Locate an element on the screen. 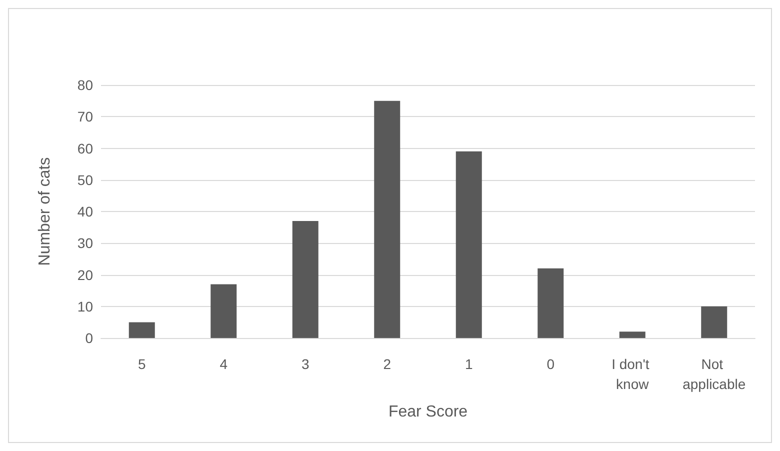 The image size is (780, 451). x-tick-label: Not applicable is located at coordinates (714, 374).